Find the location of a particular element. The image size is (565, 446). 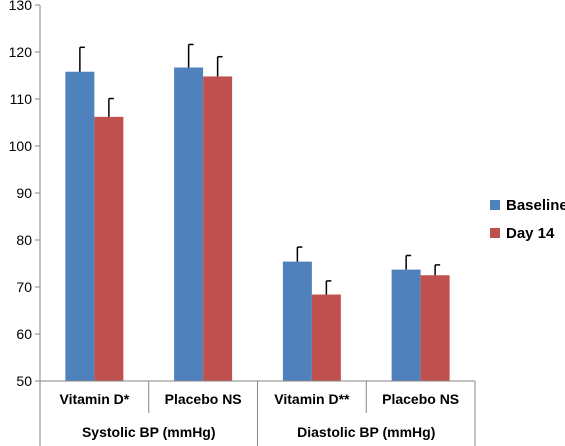

y-tick-label: 100 is located at coordinates (21, 146).